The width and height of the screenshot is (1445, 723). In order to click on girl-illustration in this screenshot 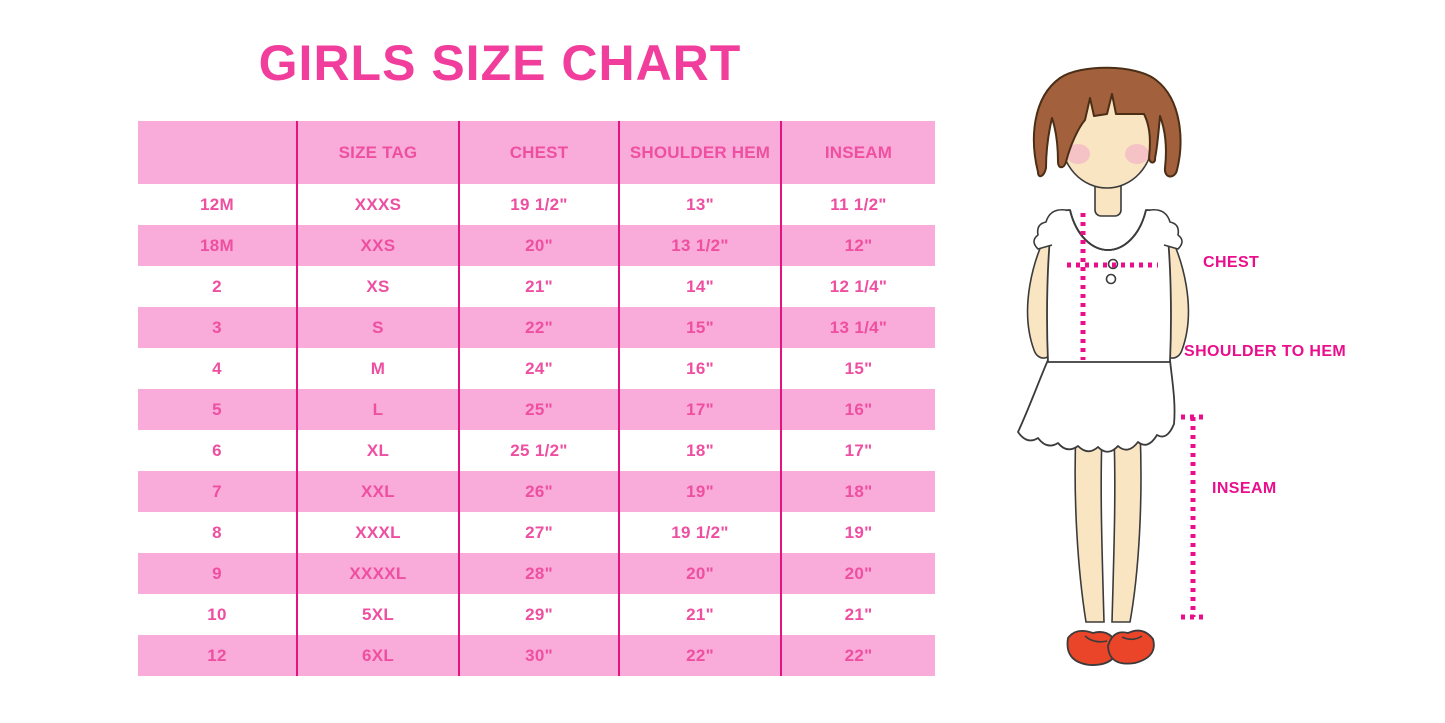, I will do `click(1112, 366)`.